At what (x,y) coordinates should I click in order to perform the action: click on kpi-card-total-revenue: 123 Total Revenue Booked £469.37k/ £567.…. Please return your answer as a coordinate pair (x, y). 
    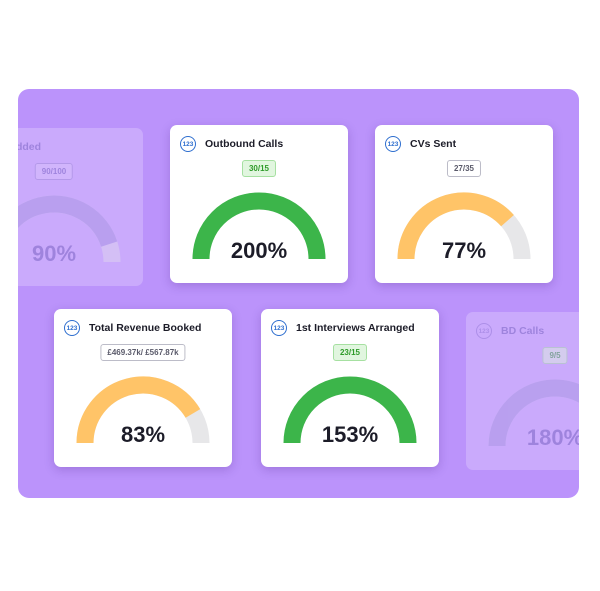
    Looking at the image, I should click on (143, 388).